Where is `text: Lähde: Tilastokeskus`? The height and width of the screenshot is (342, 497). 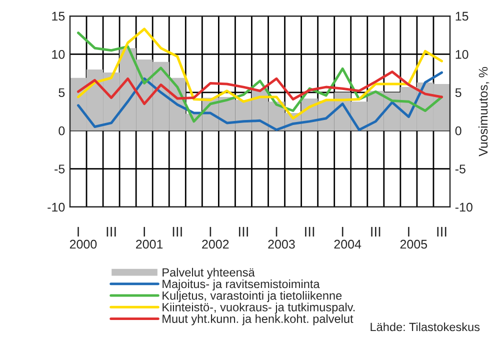
text: Lähde: Tilastokeskus is located at coordinates (425, 327).